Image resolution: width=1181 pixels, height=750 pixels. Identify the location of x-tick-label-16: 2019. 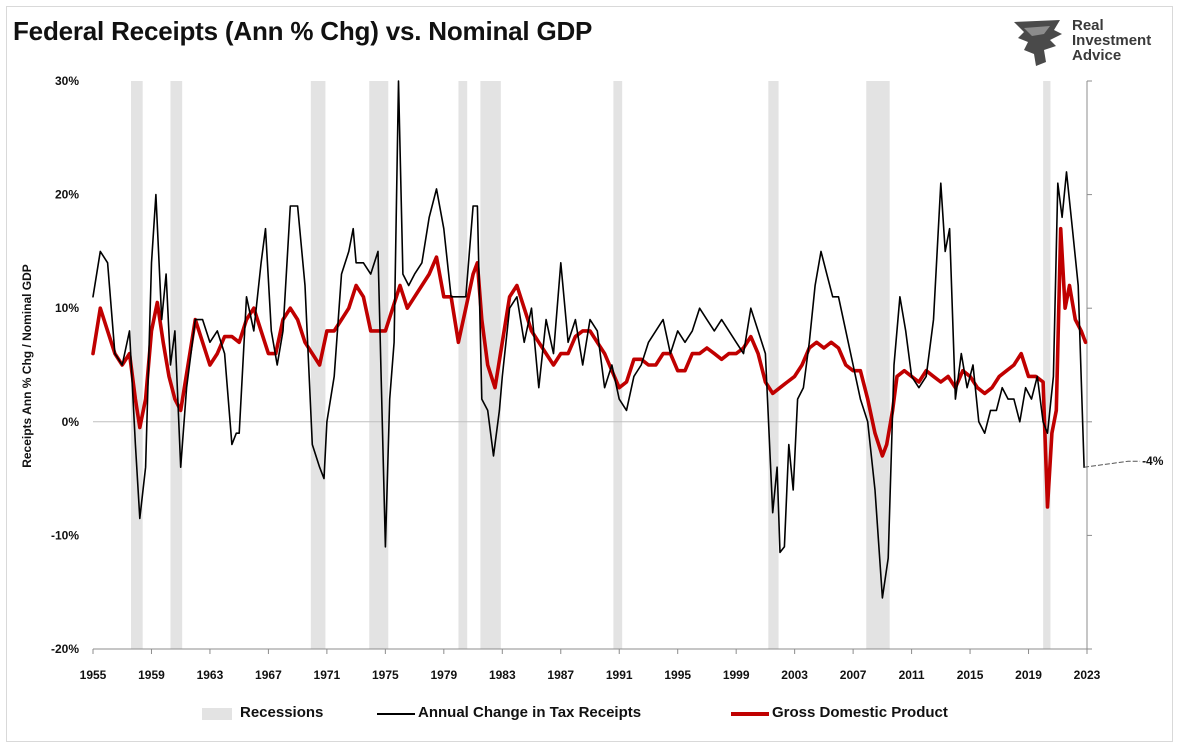
(1028, 675).